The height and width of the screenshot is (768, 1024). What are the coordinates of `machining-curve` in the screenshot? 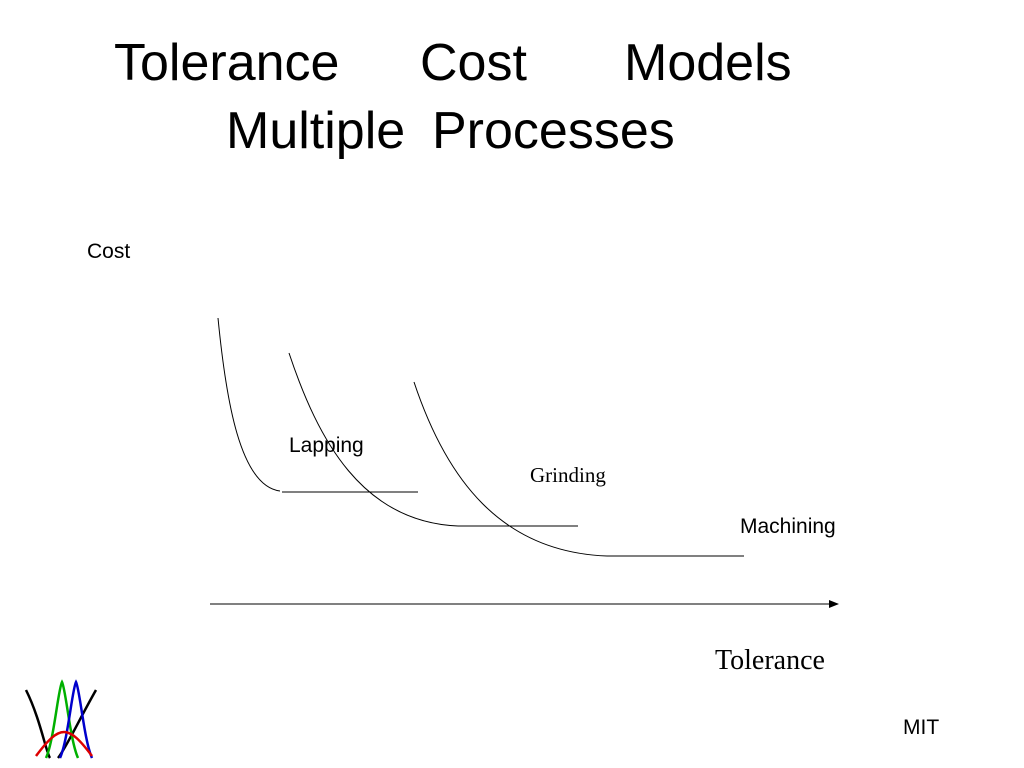 It's located at (510, 469).